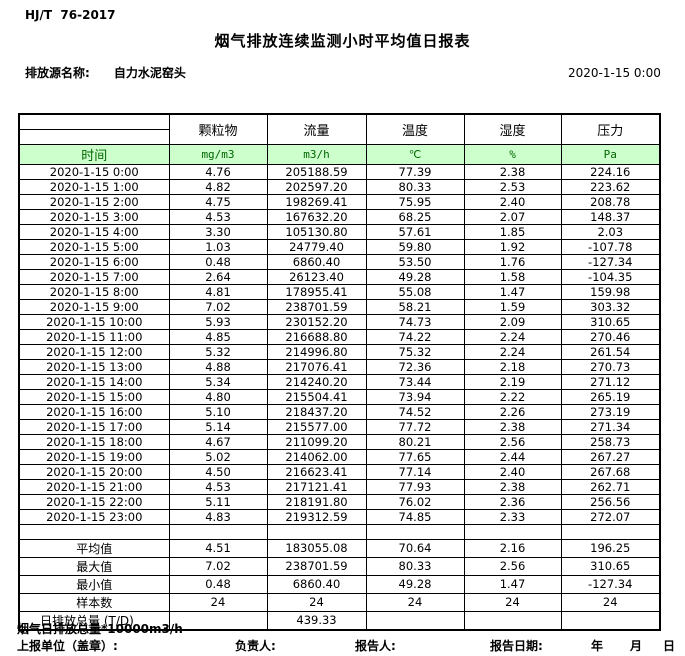 This screenshot has height=656, width=685. Describe the element at coordinates (512, 216) in the screenshot. I see `value-cell: 2.07` at that location.